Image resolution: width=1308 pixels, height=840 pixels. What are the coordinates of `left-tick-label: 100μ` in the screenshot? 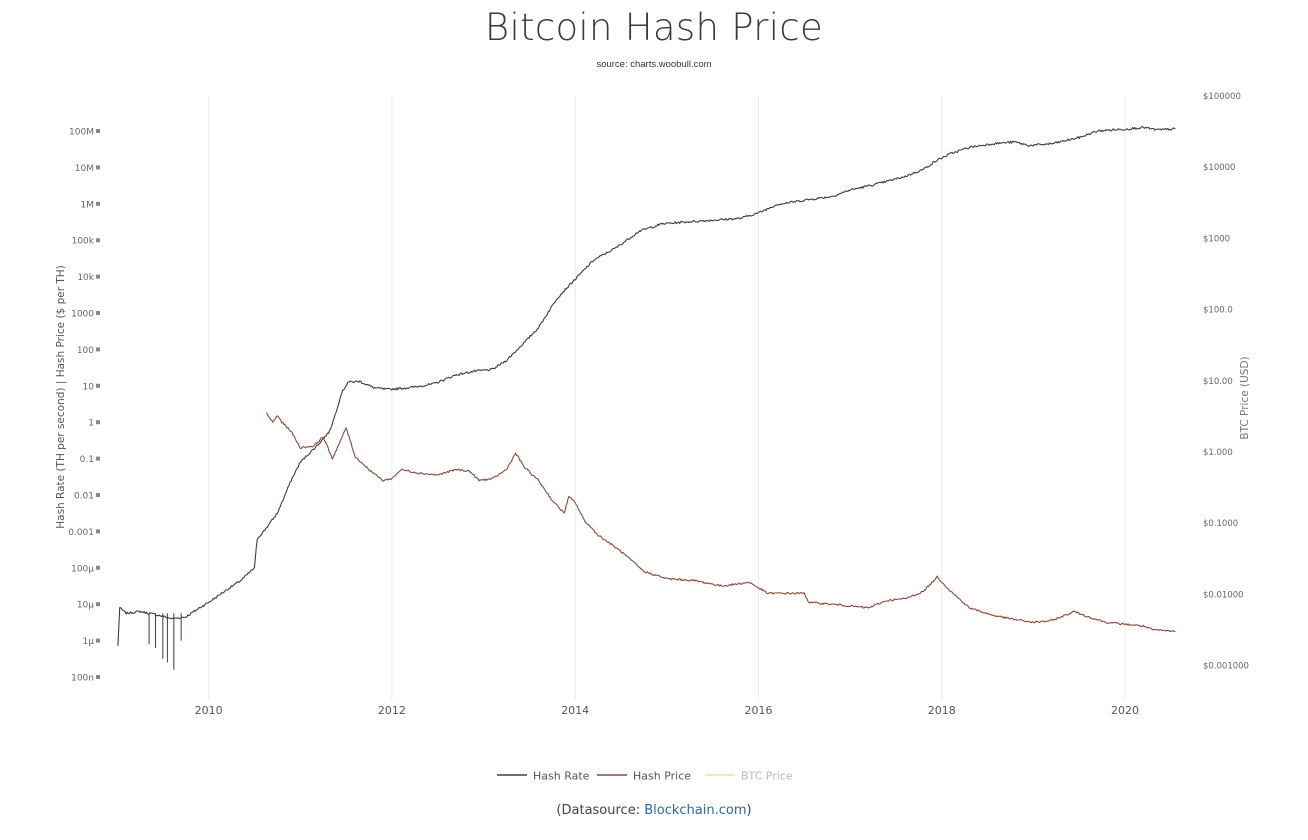 It's located at (82, 569).